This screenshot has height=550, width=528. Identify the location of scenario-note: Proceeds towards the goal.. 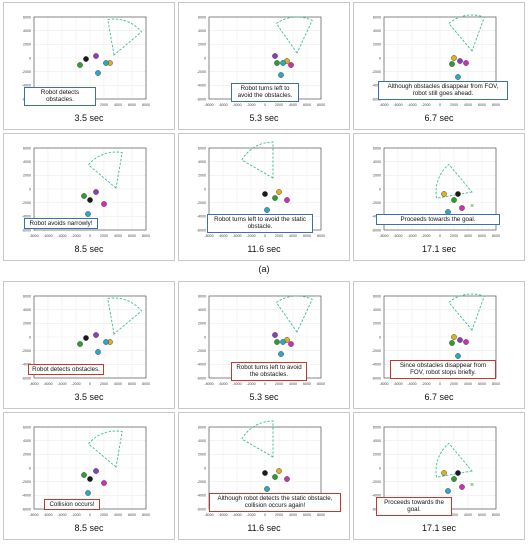
(438, 220).